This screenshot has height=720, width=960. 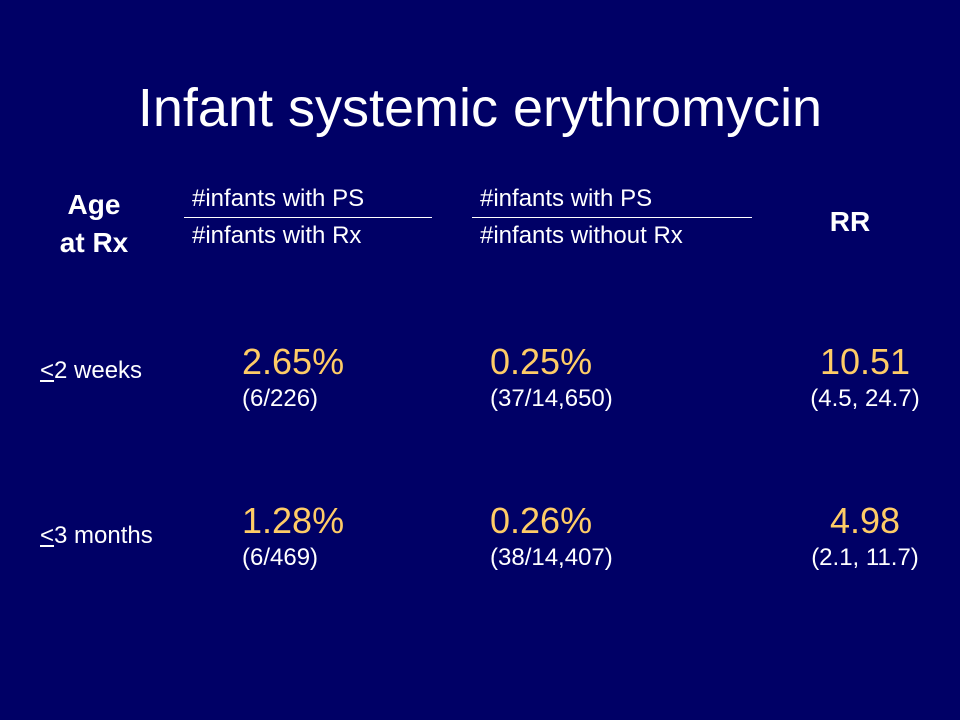 I want to click on row-label-2-weeks: <2 weeks, so click(x=91, y=371).